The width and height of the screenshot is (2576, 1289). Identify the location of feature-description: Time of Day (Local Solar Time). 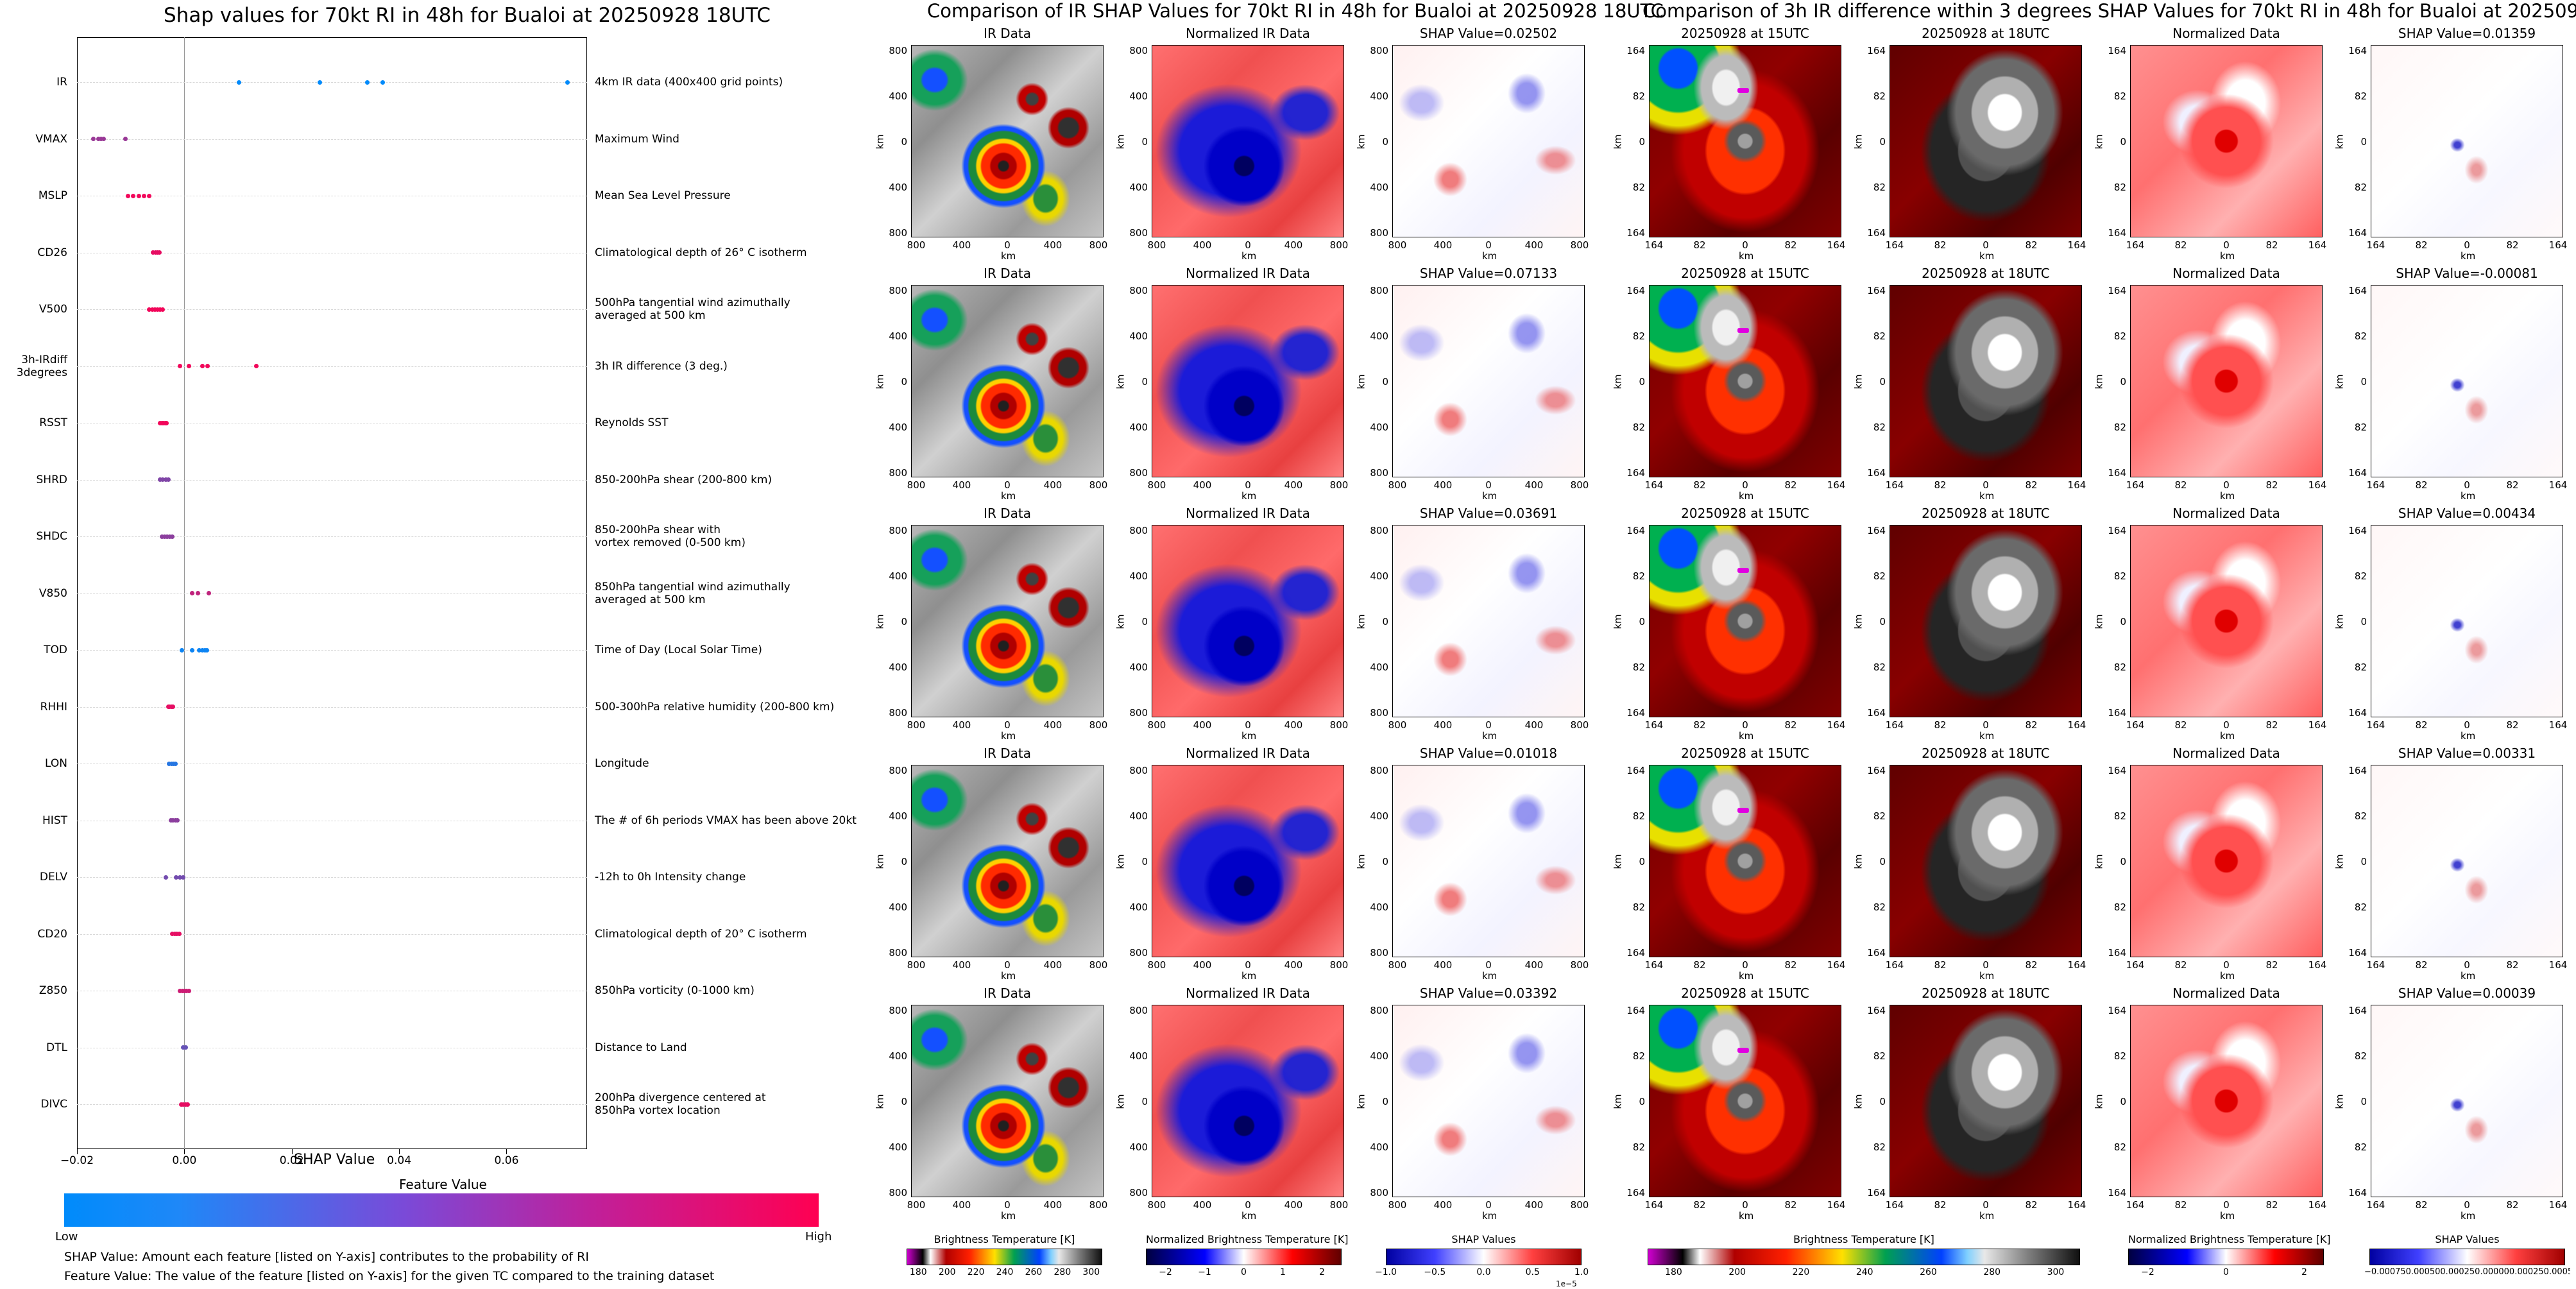
(679, 650).